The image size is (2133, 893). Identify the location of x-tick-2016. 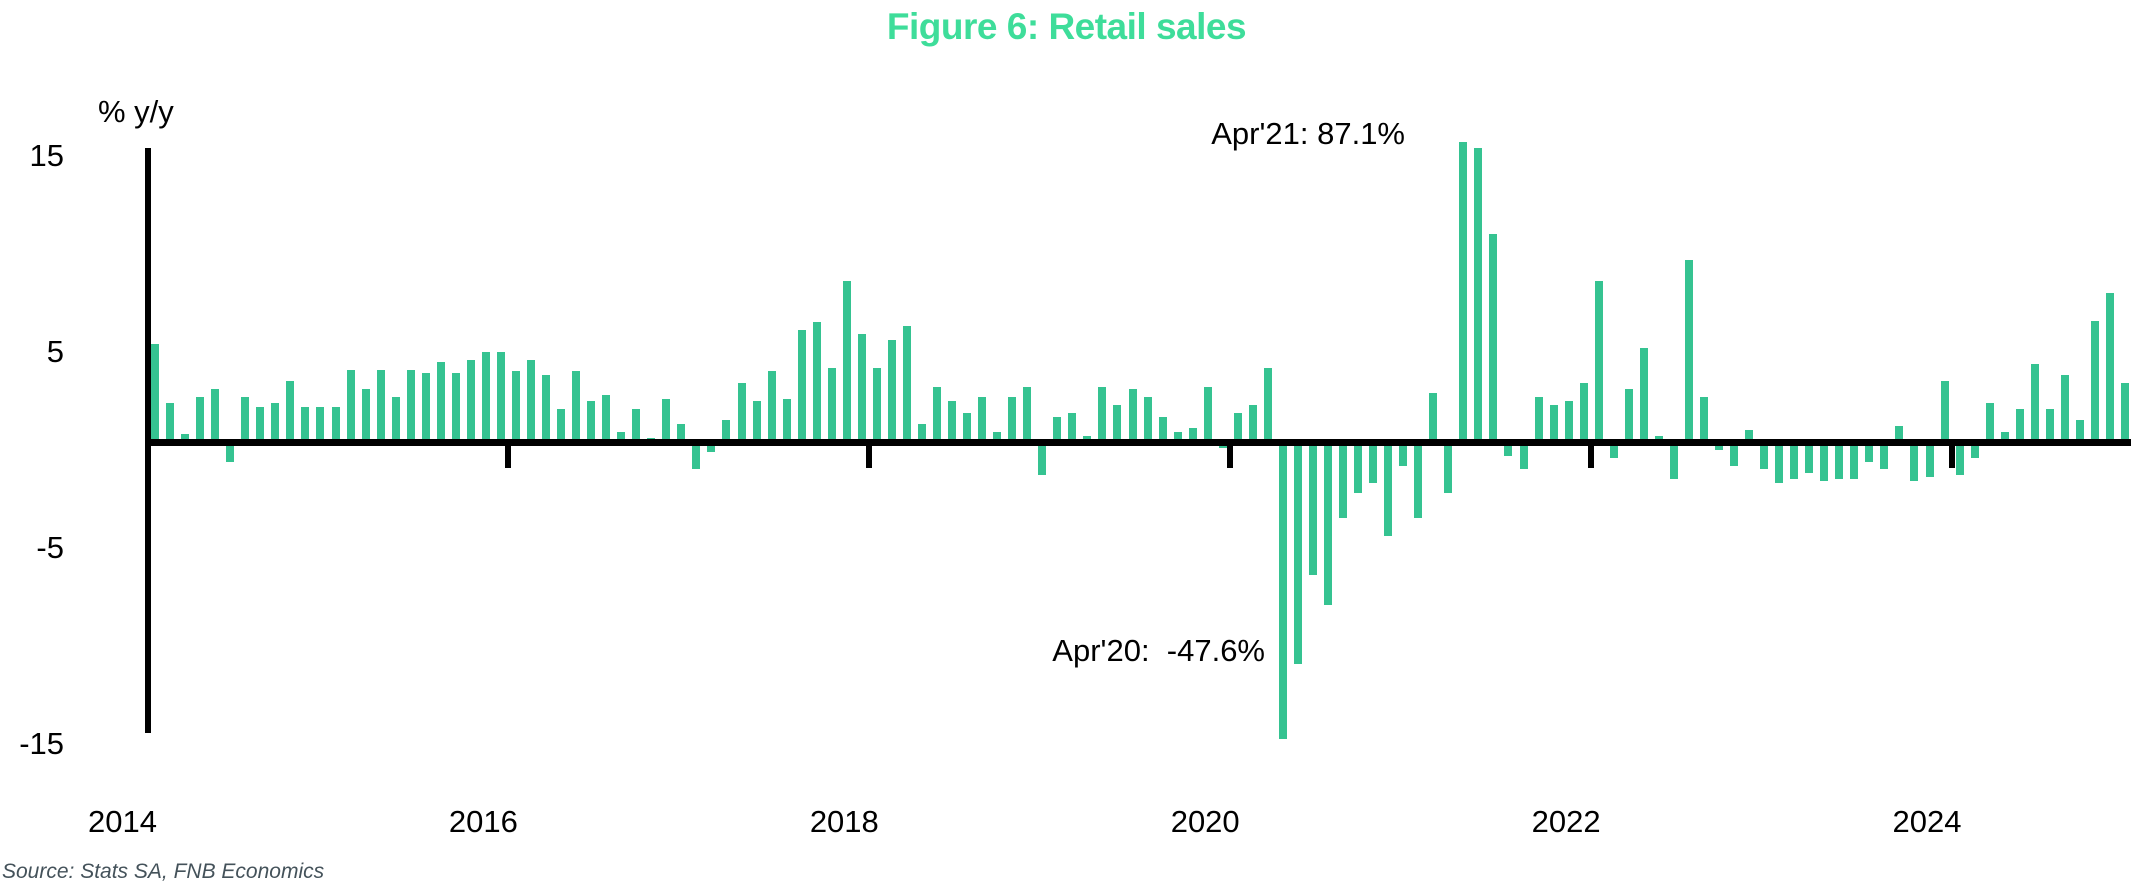
(508, 456).